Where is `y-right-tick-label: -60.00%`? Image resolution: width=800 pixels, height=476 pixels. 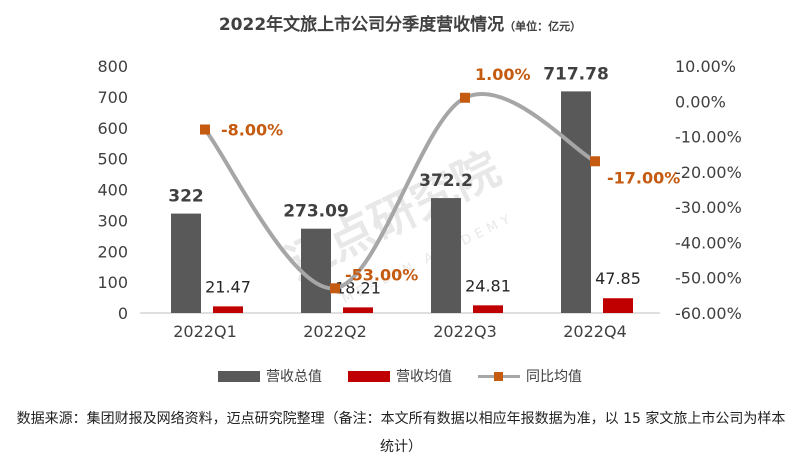 y-right-tick-label: -60.00% is located at coordinates (708, 313).